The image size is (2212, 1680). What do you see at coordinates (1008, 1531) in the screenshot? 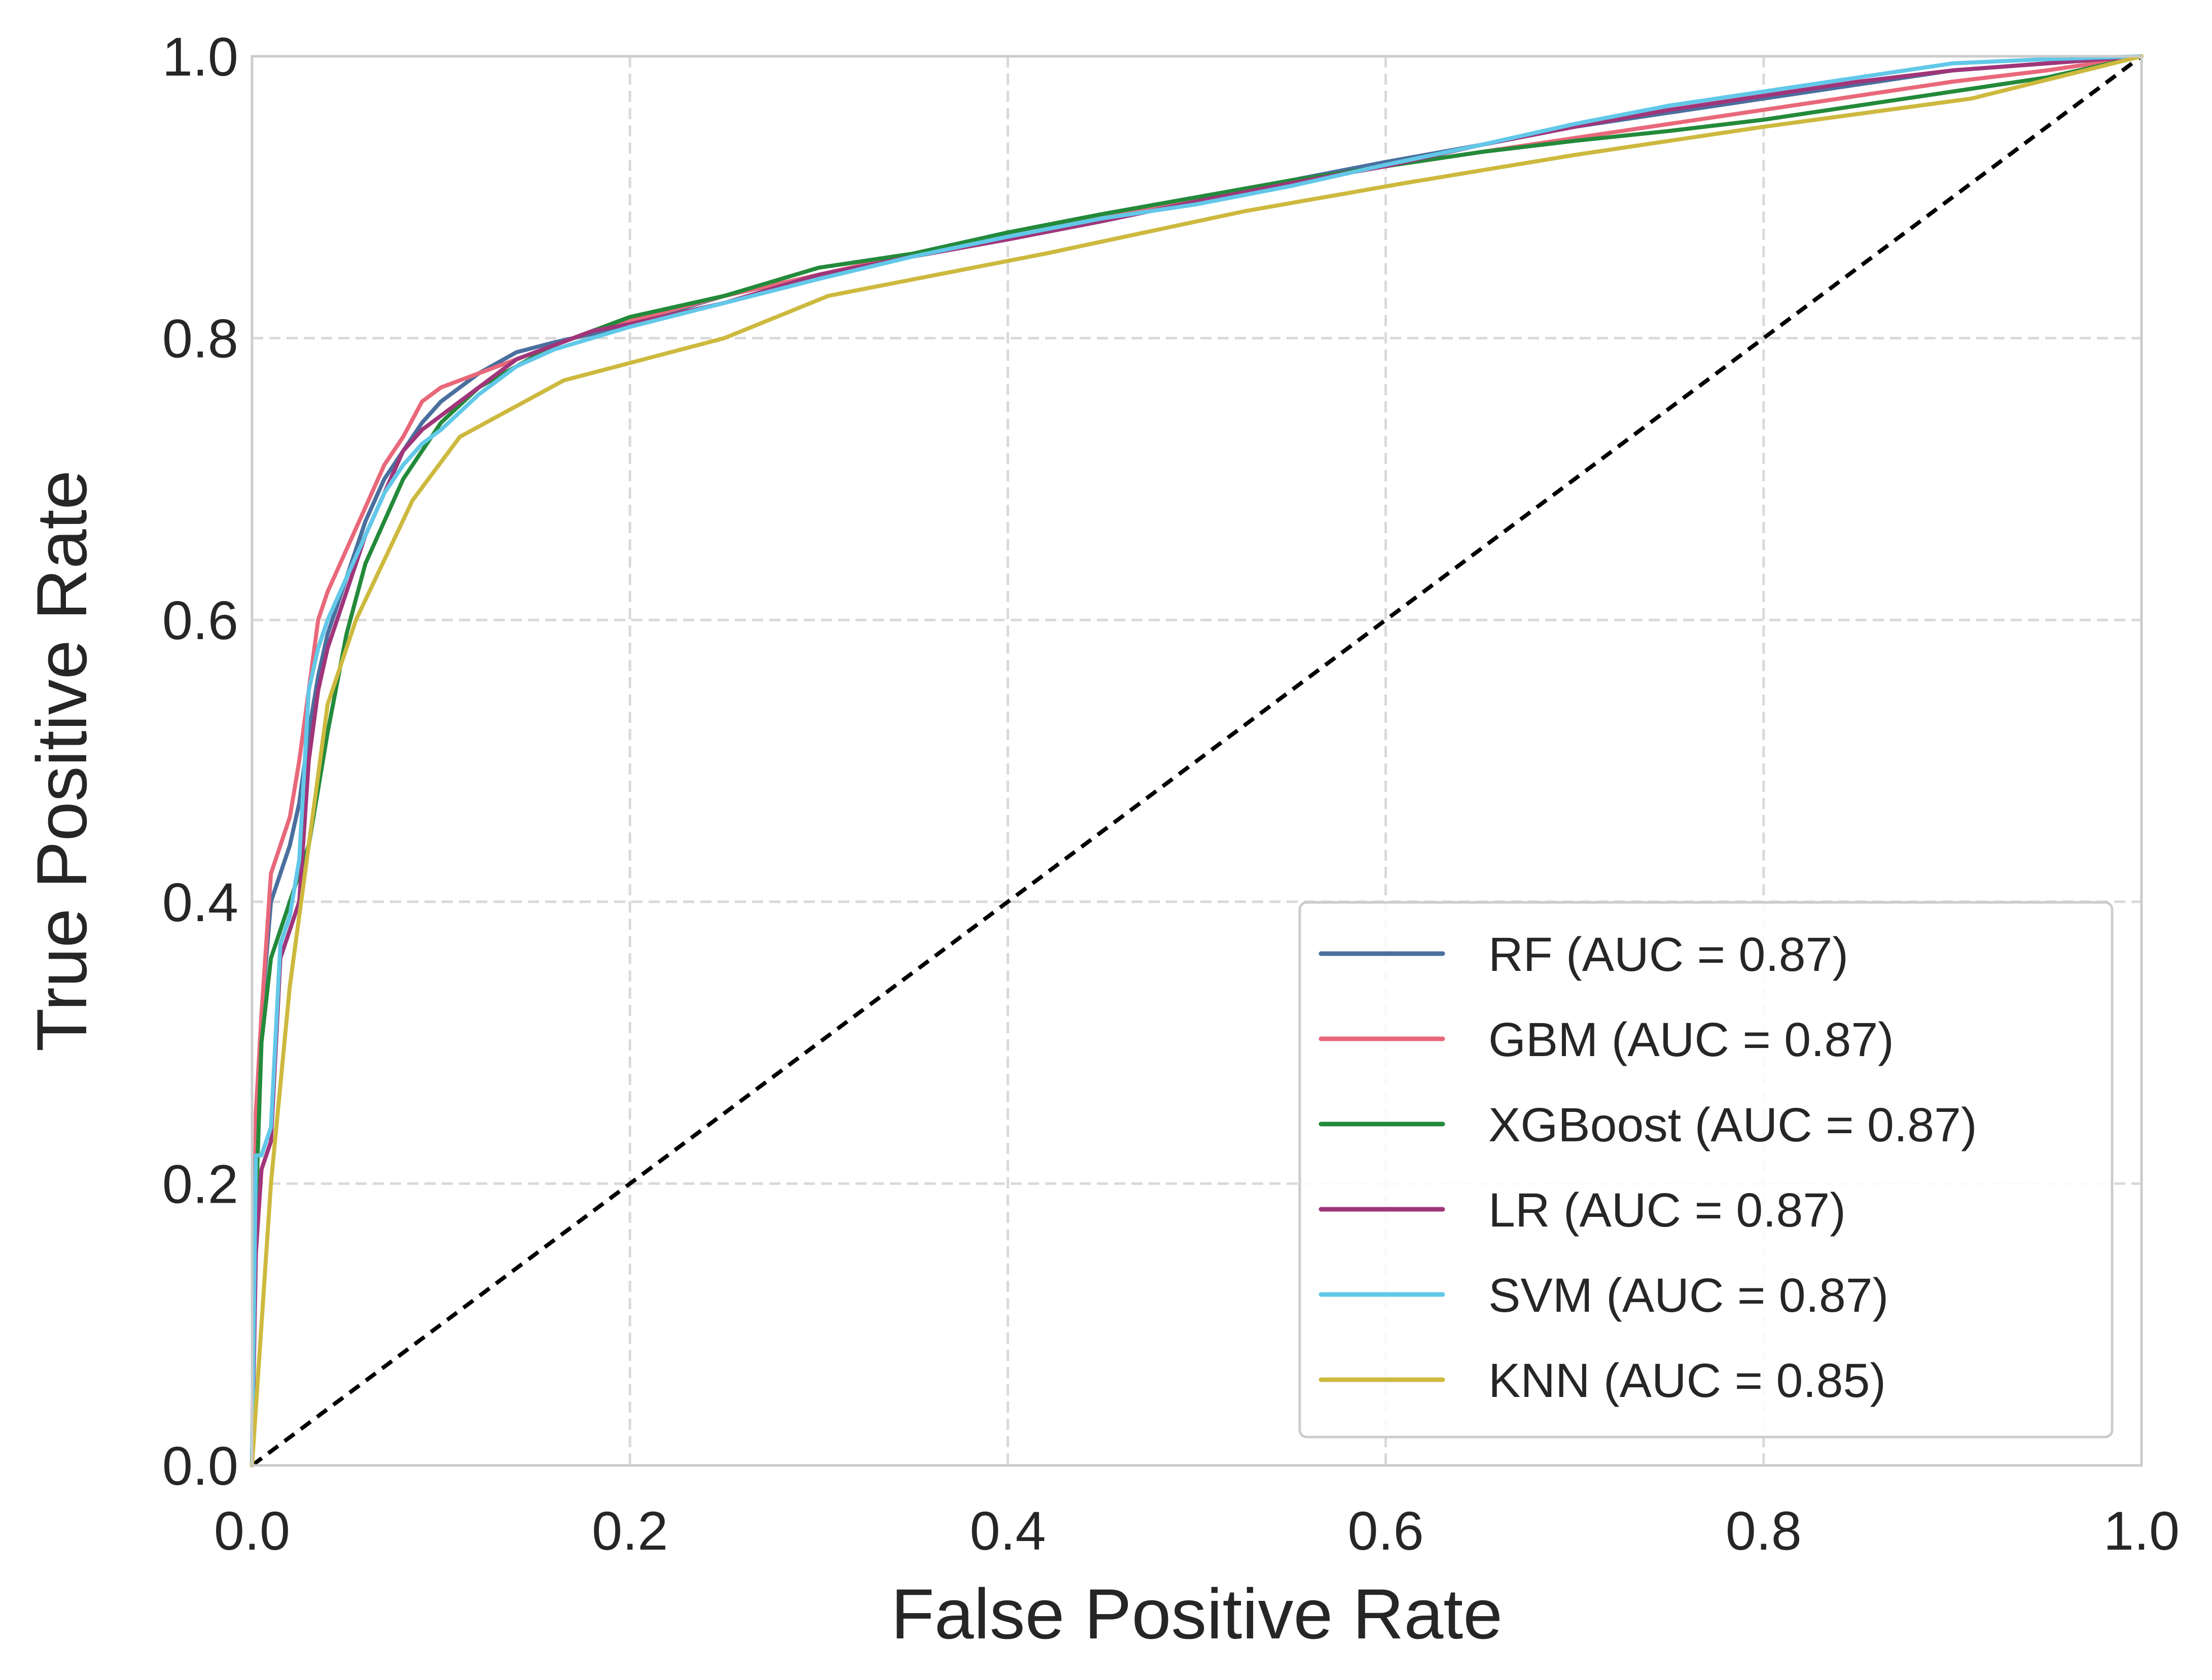
I see `x-tick-label: 0.4` at bounding box center [1008, 1531].